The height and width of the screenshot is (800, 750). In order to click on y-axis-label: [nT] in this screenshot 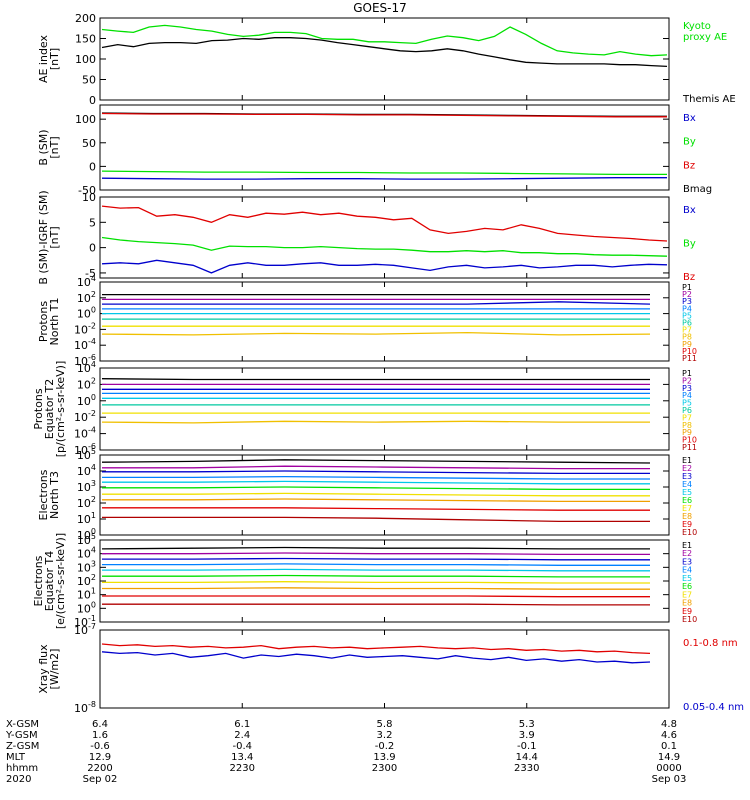, I will do `click(54, 147)`.